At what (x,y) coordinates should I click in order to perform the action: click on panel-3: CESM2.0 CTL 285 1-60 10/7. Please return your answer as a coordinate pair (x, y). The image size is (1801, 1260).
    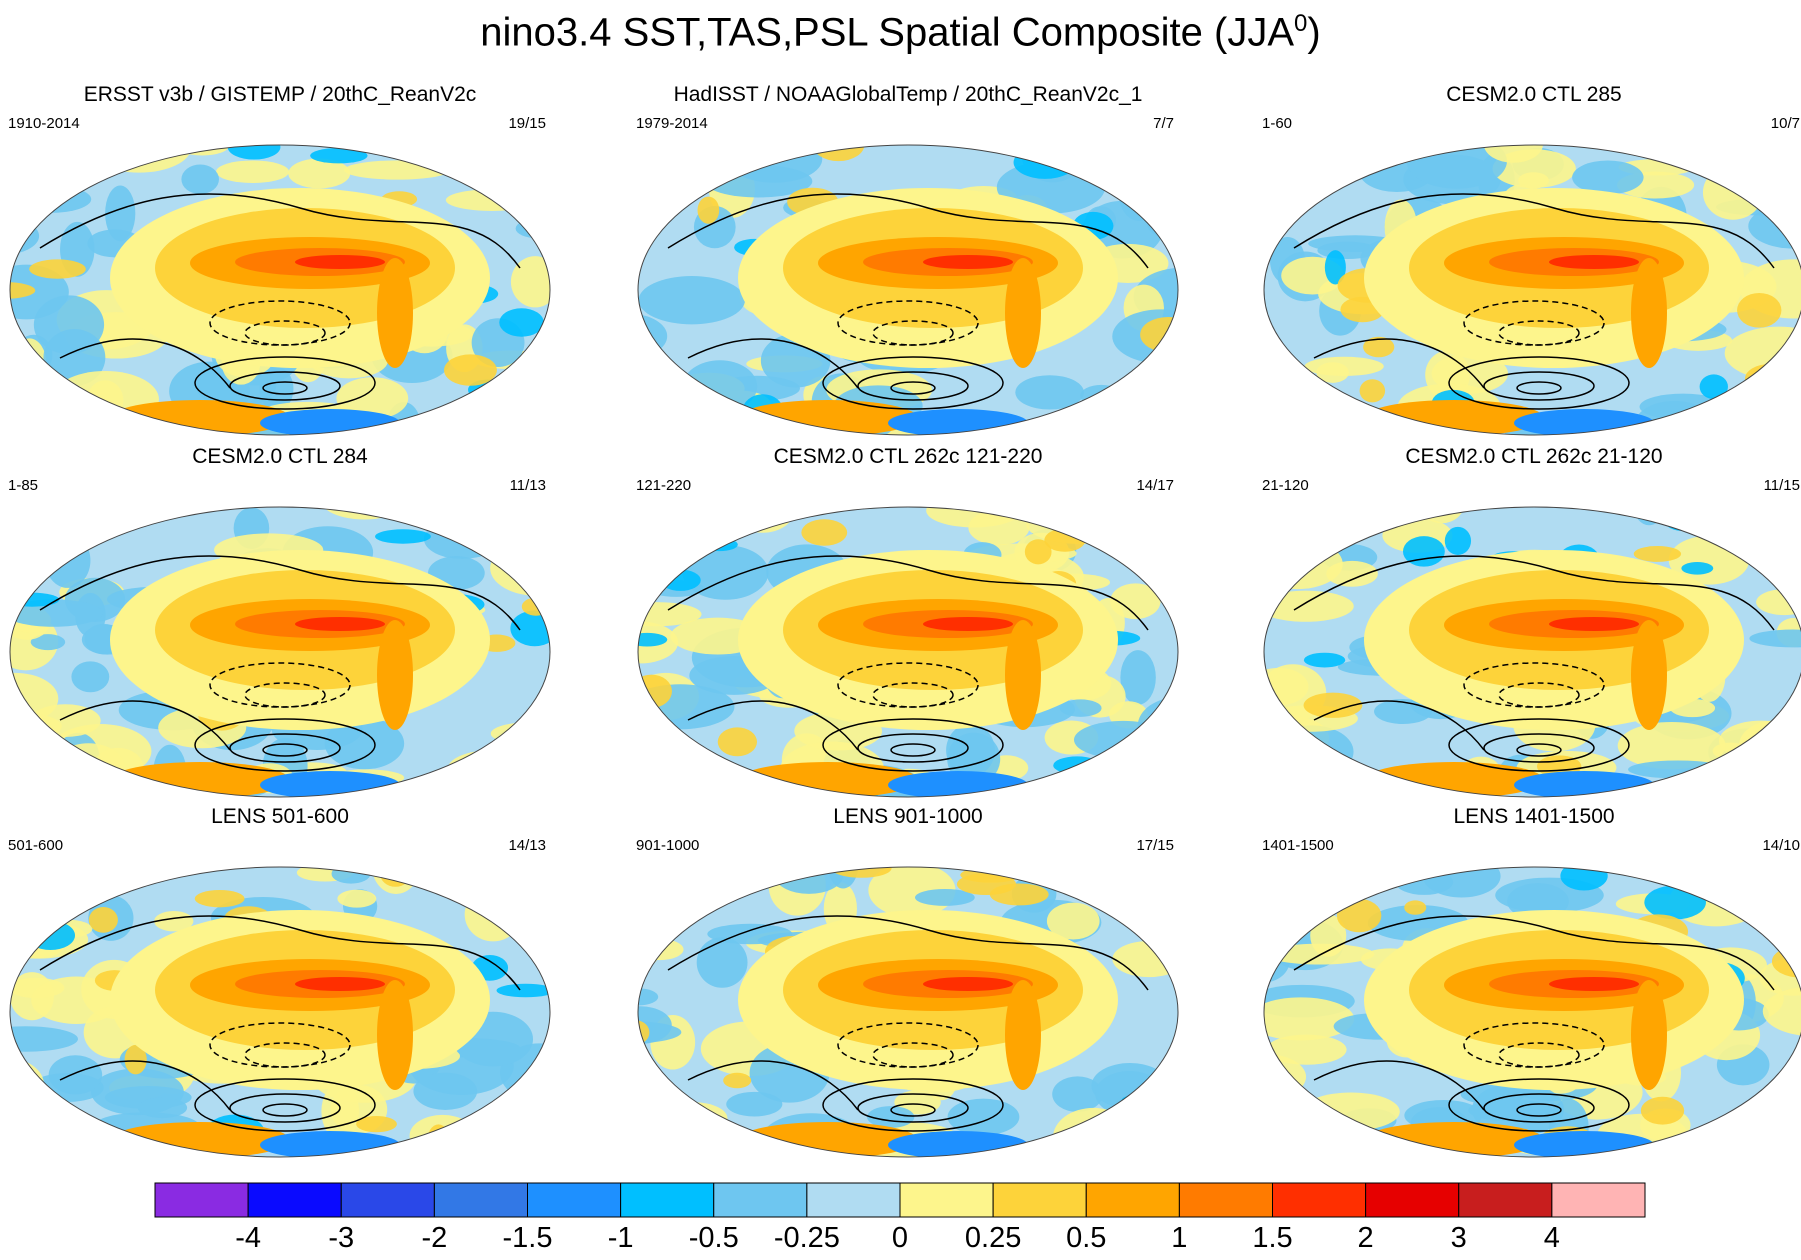
    Looking at the image, I should click on (1527, 263).